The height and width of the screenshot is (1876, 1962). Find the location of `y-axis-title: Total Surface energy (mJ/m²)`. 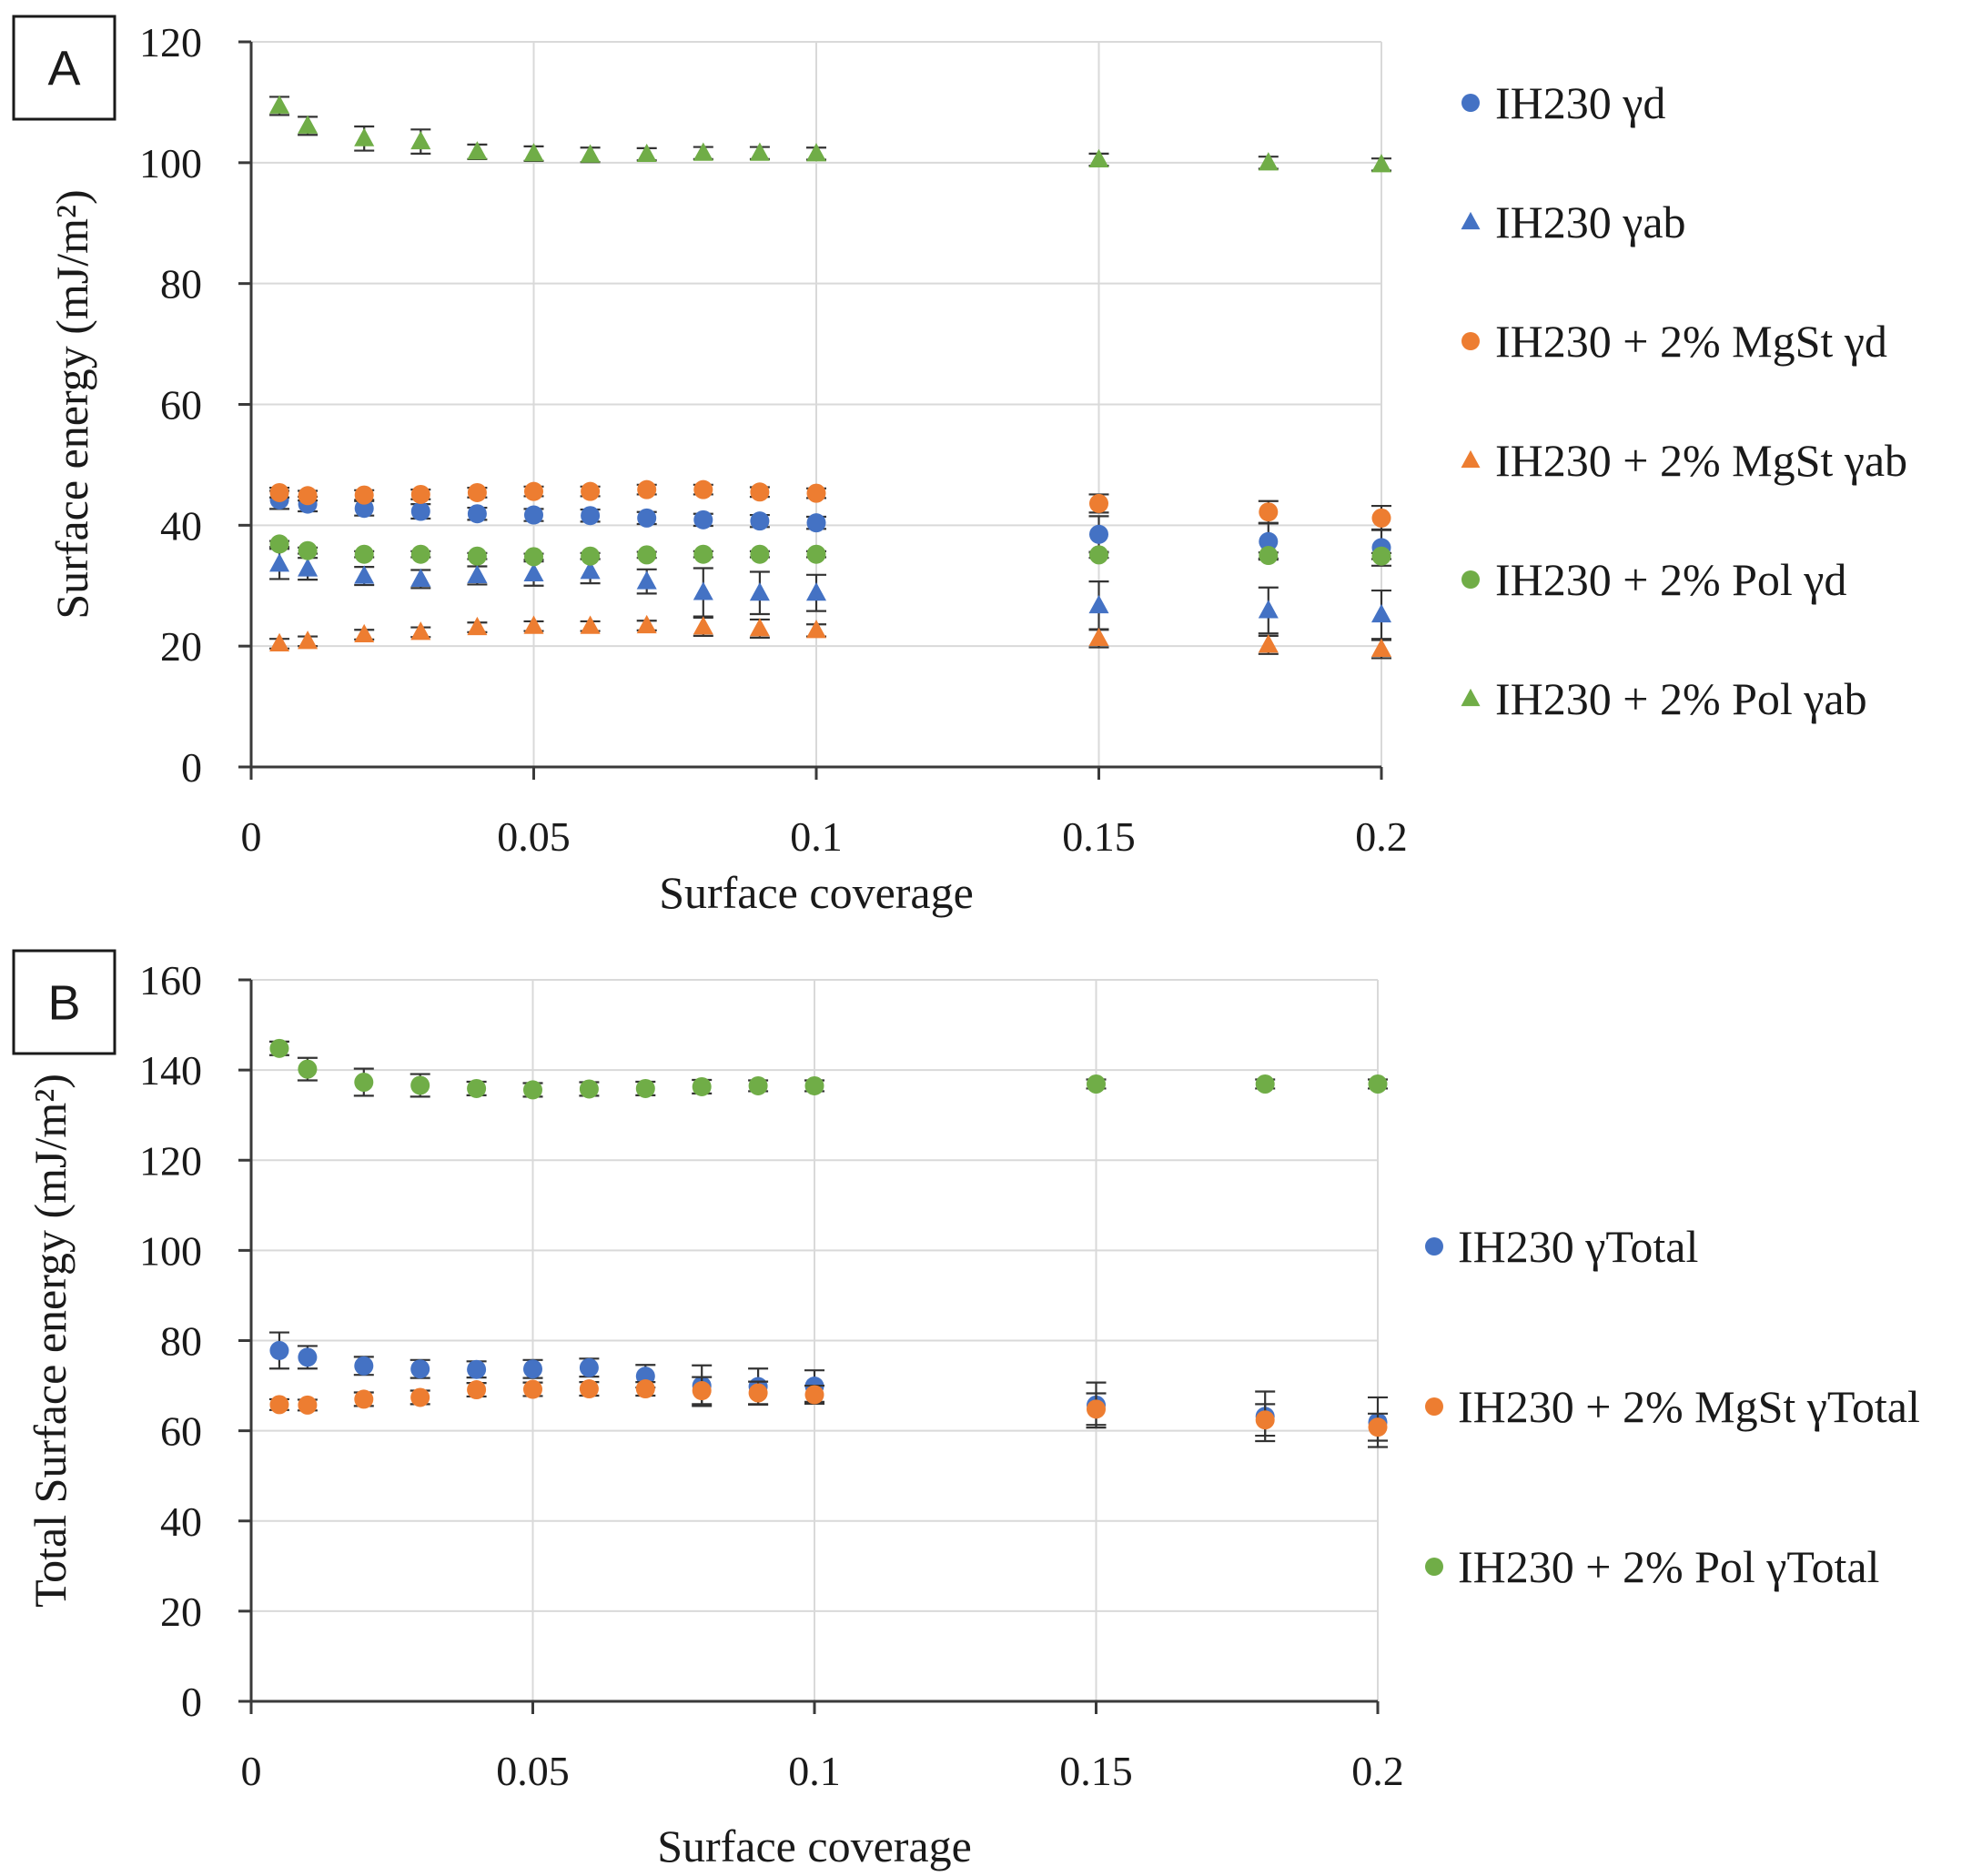

y-axis-title: Total Surface energy (mJ/m²) is located at coordinates (50, 1341).